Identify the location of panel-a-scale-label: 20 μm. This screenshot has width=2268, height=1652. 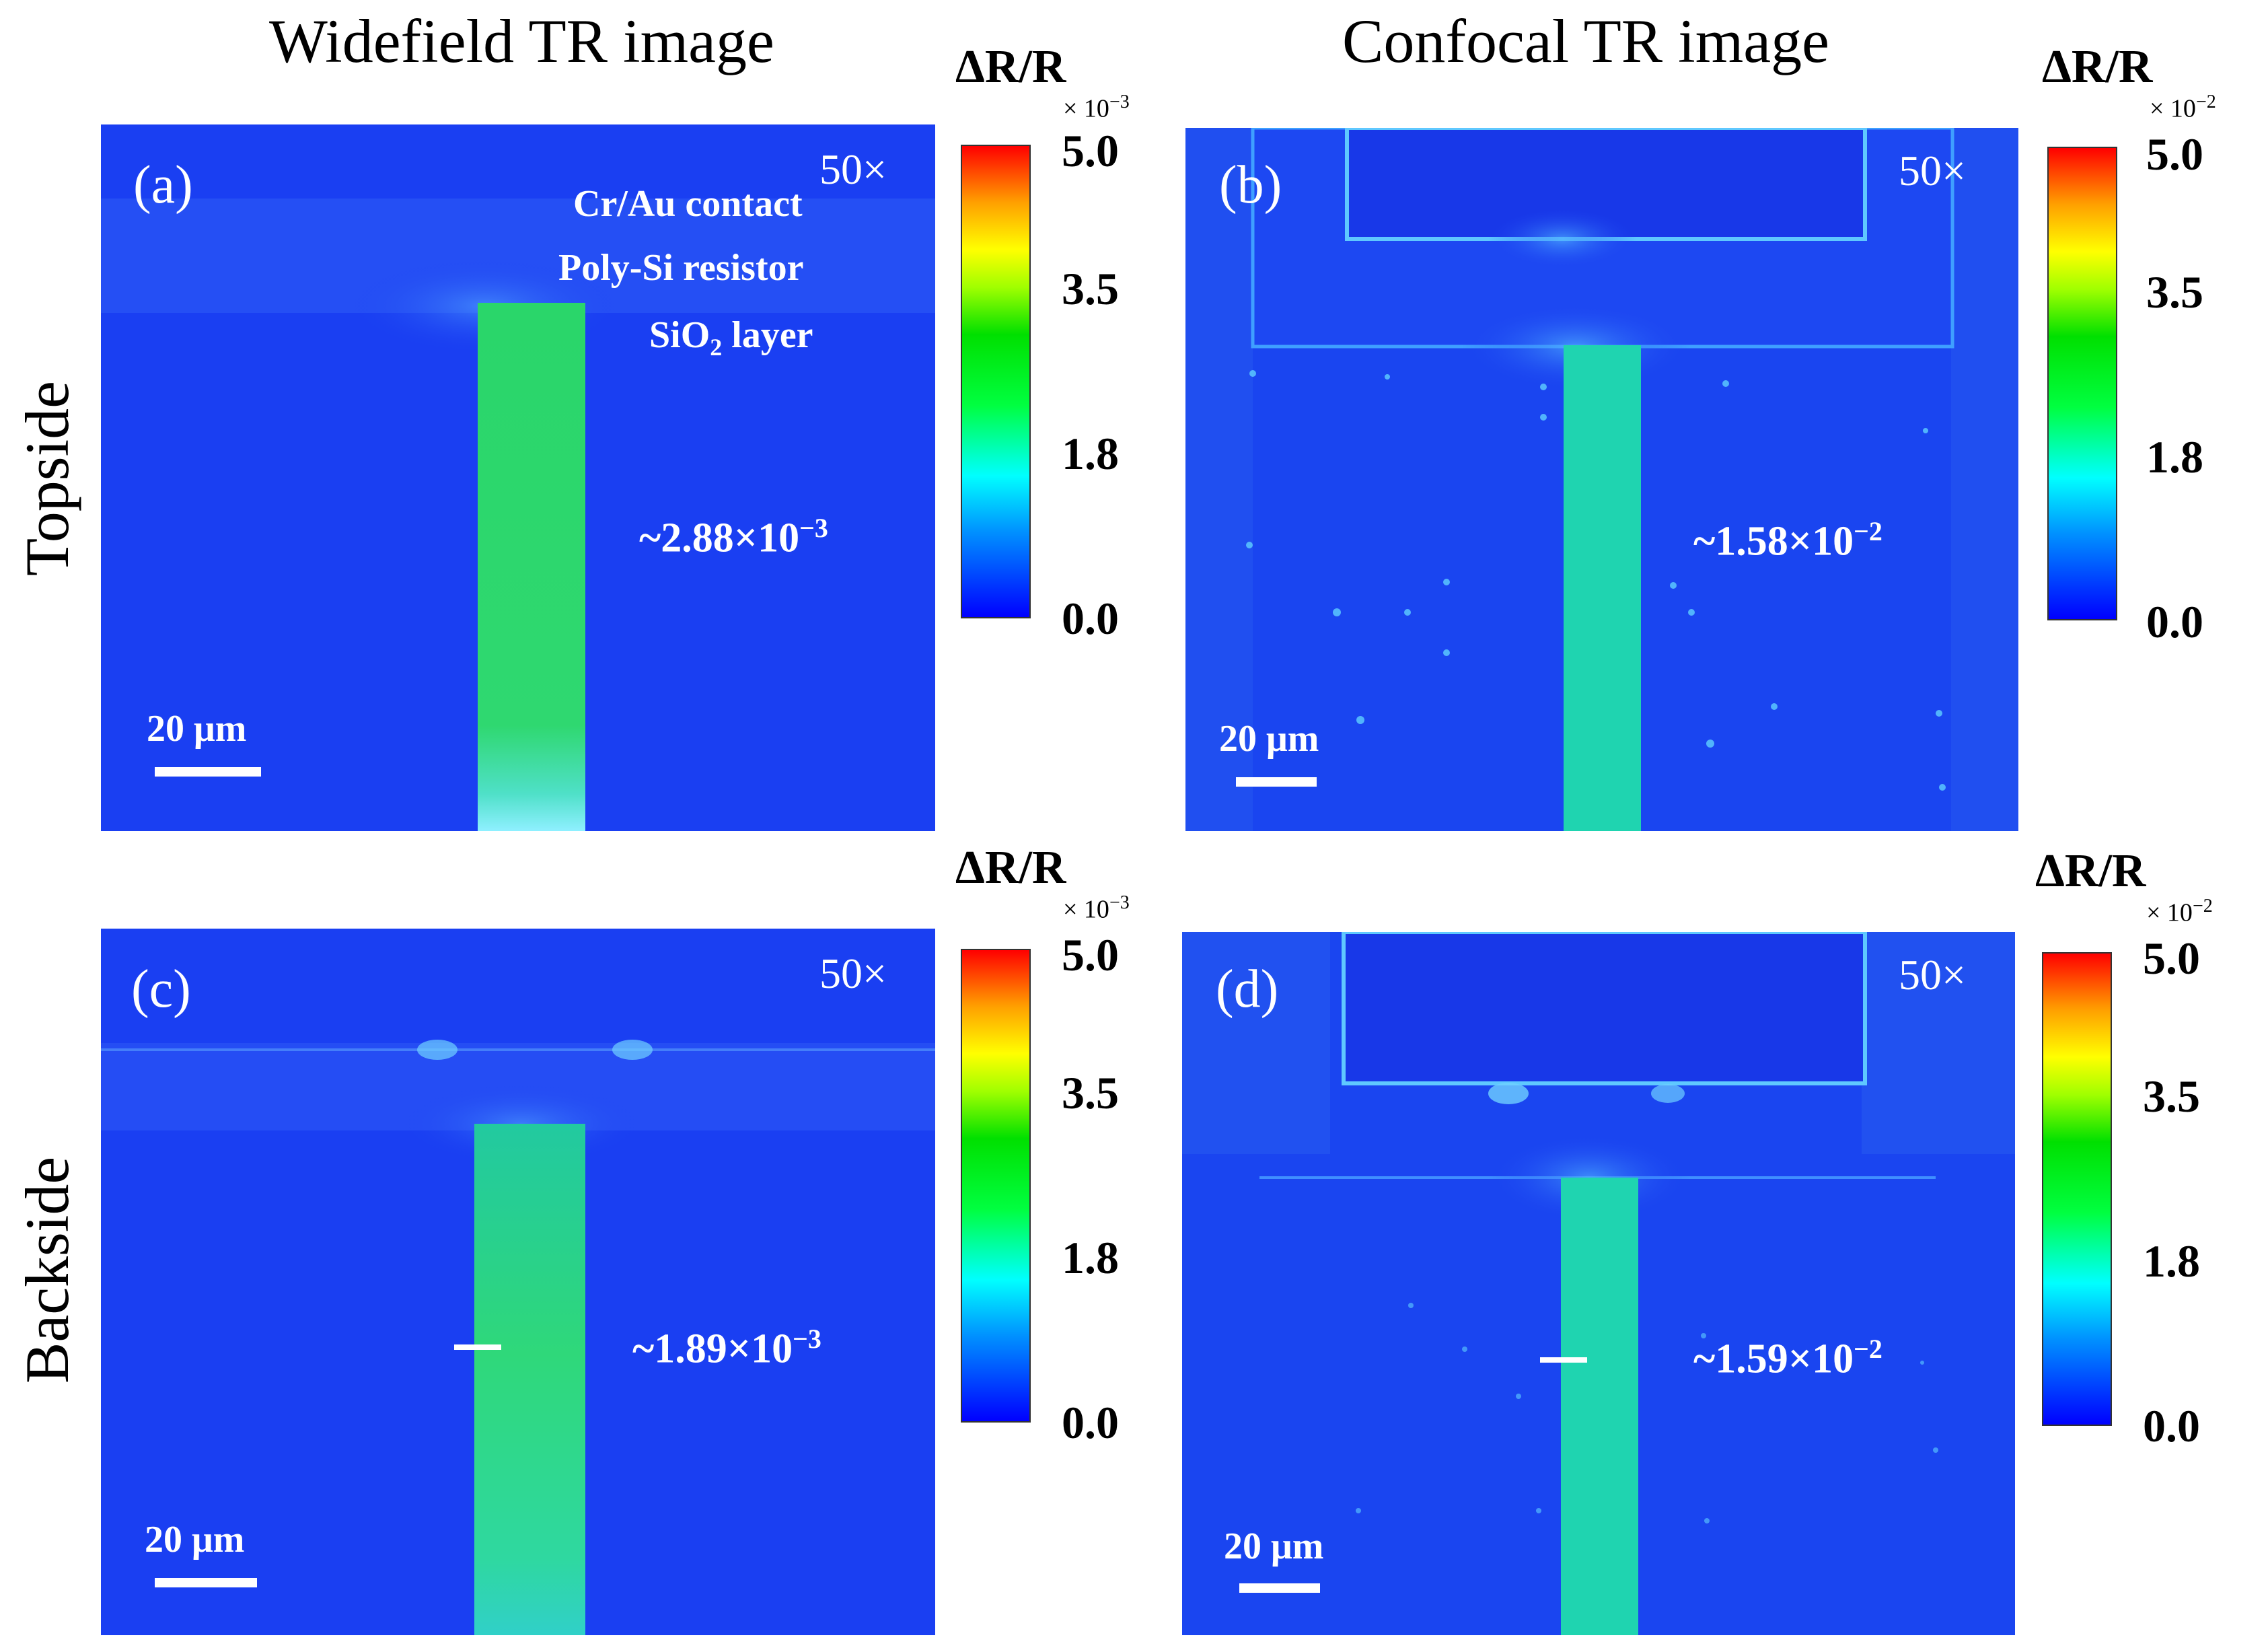
(197, 729).